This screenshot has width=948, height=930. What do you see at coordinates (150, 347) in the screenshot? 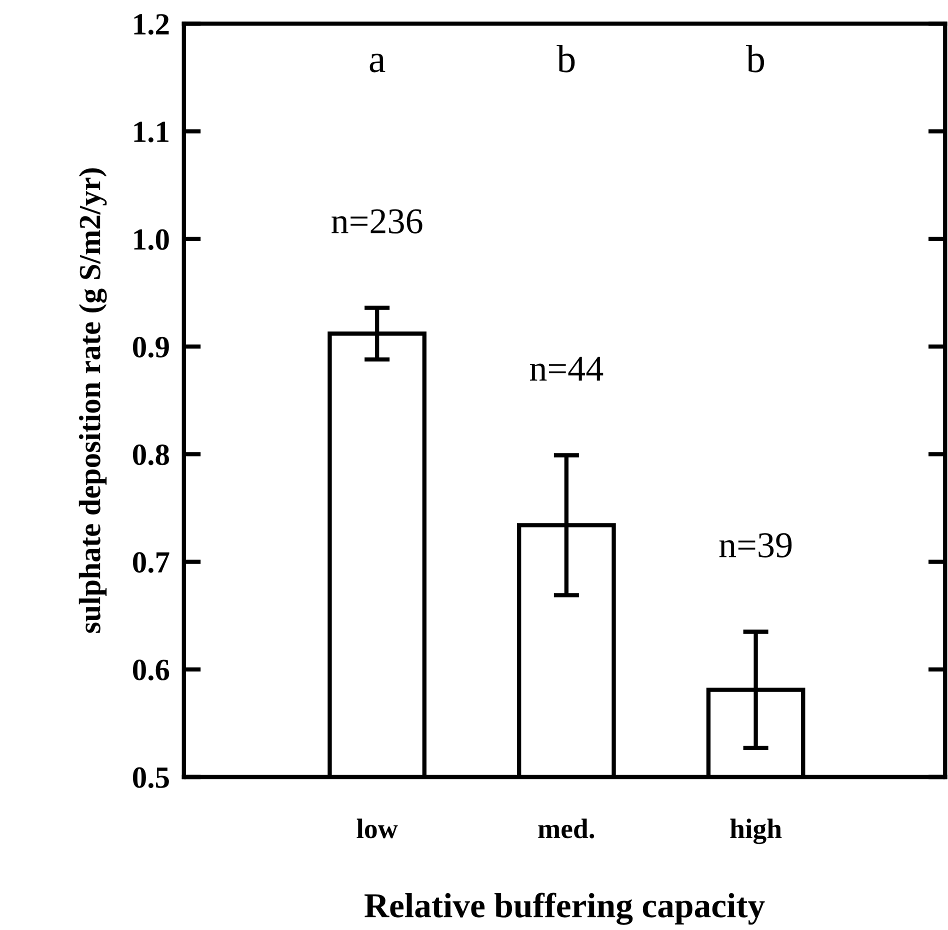
I see `y-tick-label: 0.9` at bounding box center [150, 347].